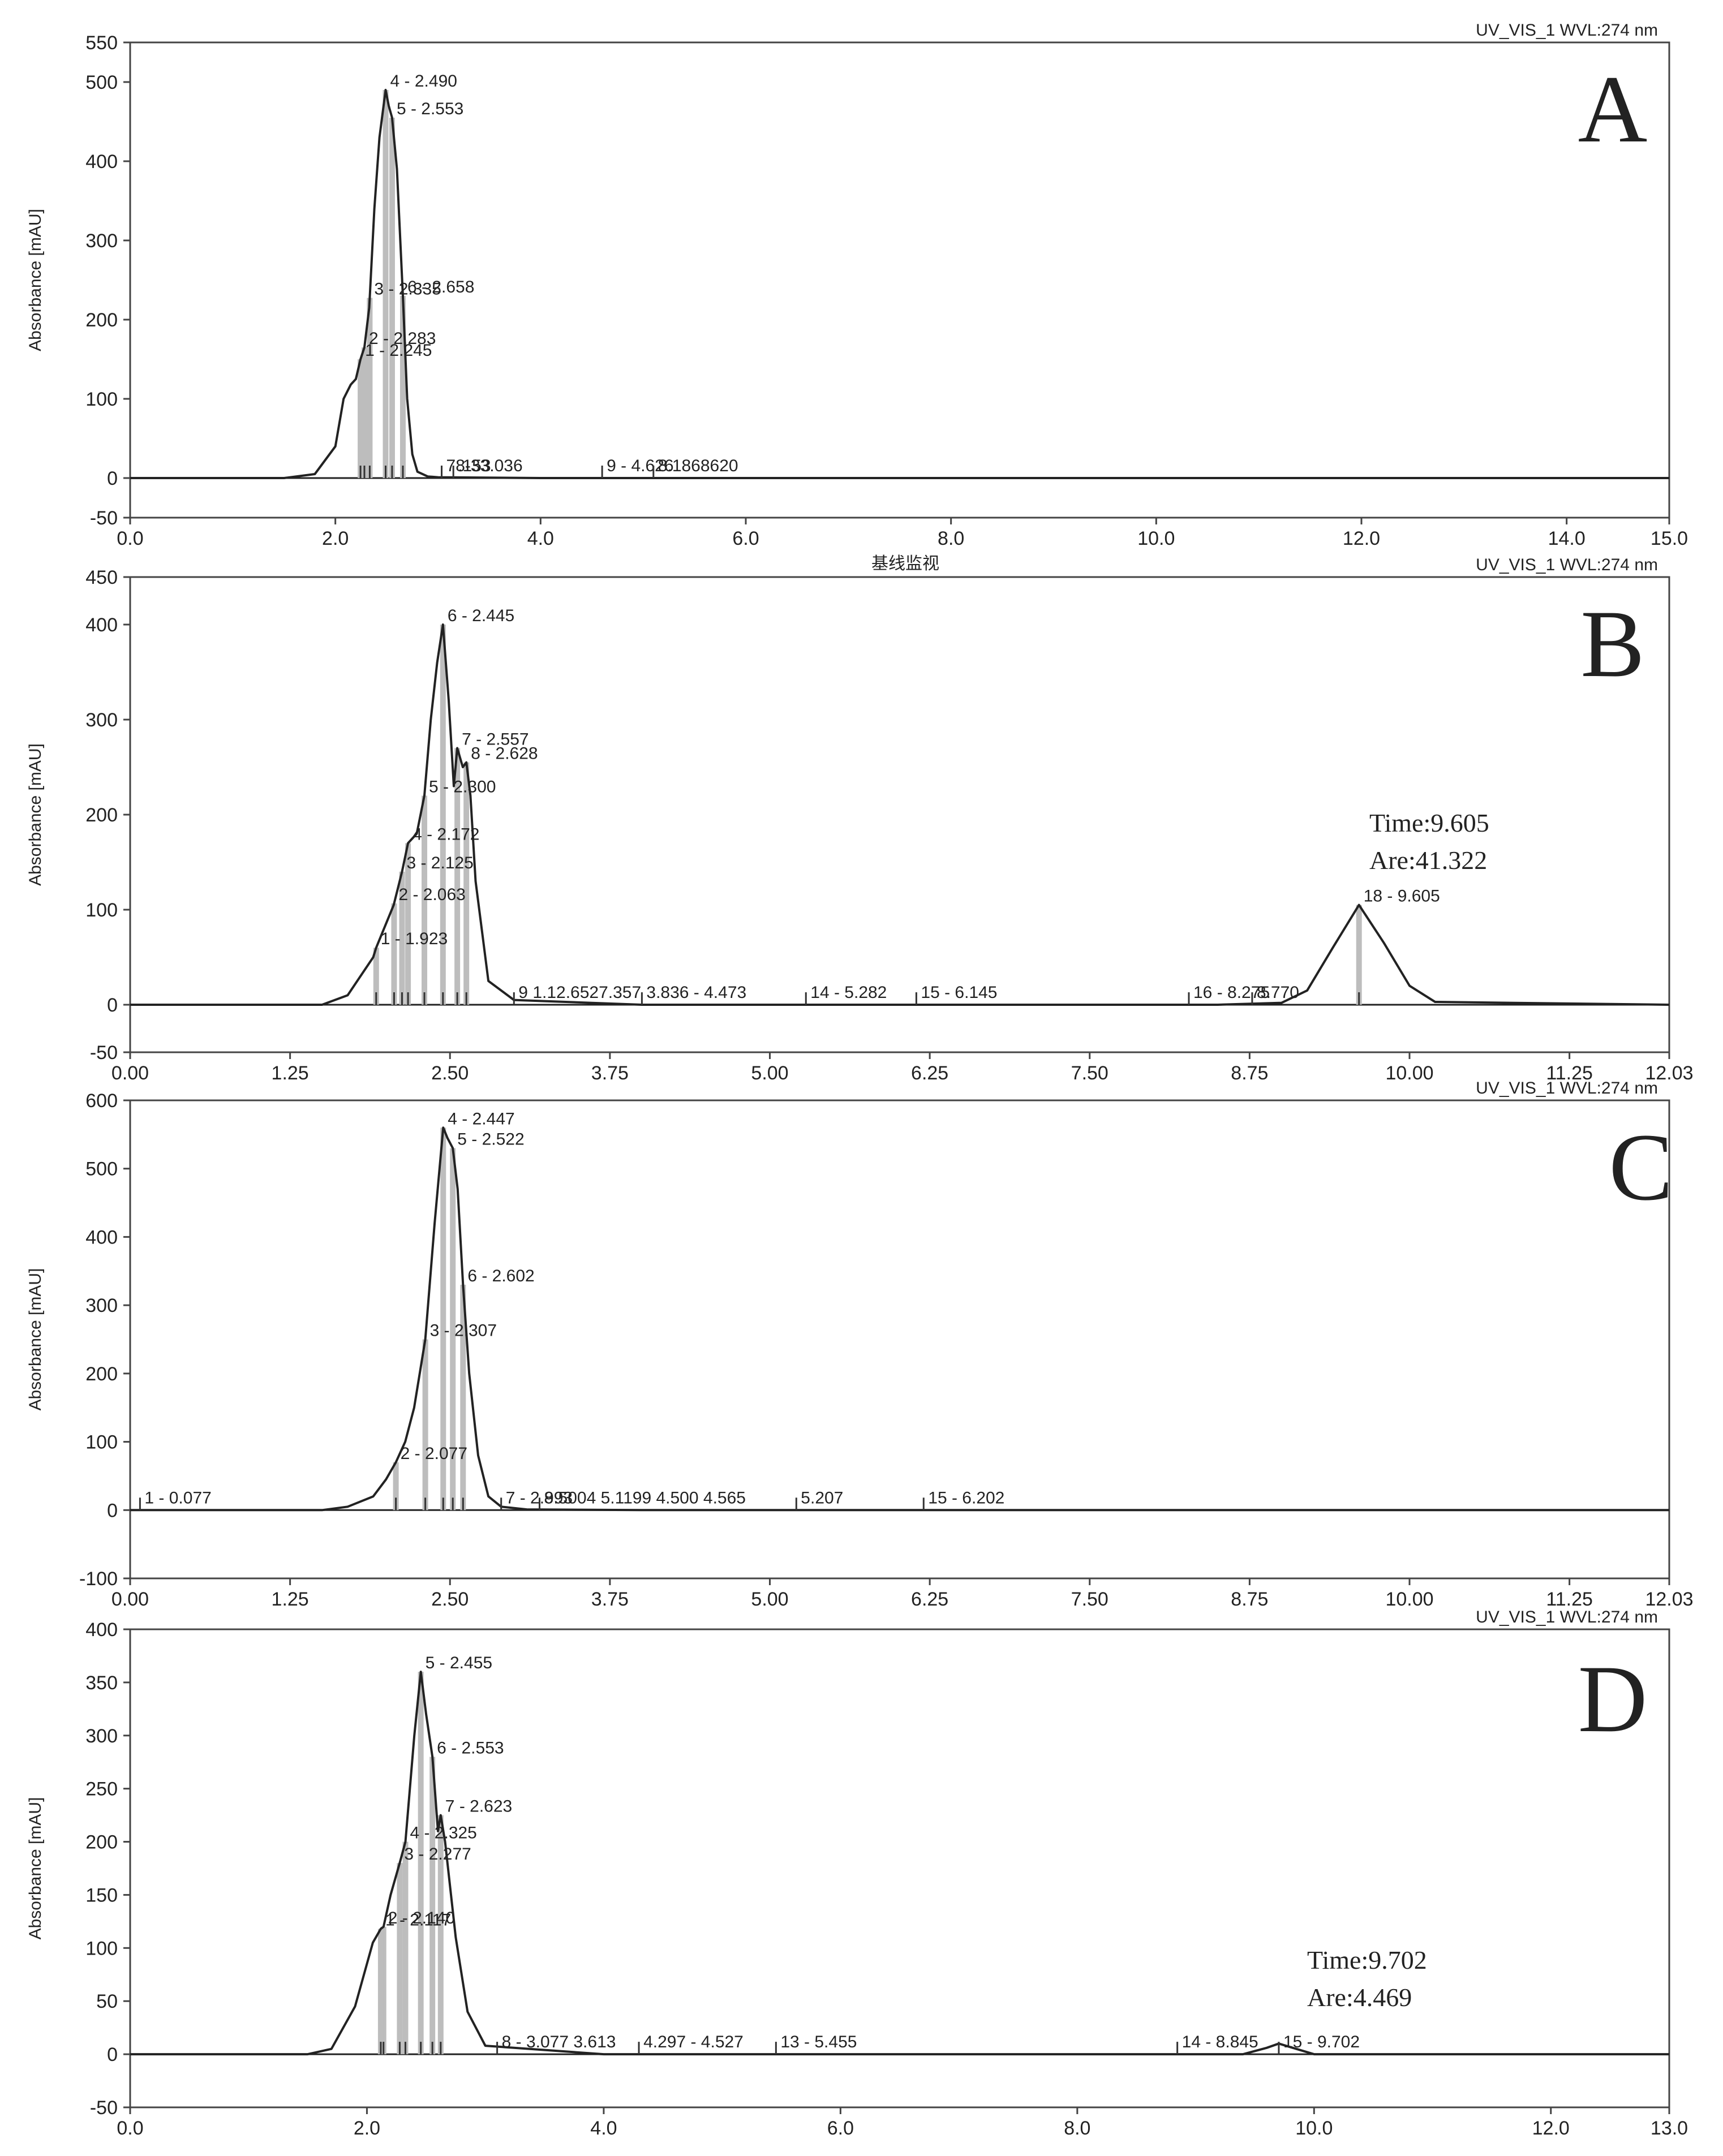  What do you see at coordinates (481, 615) in the screenshot?
I see `peak-label: 6 - 2.445` at bounding box center [481, 615].